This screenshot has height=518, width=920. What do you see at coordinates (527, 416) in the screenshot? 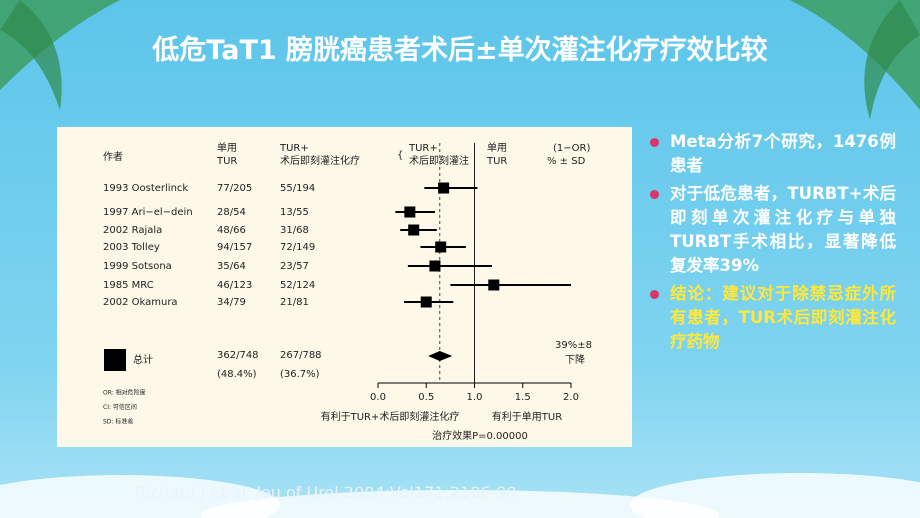
I see `label: 有利于单用TUR` at bounding box center [527, 416].